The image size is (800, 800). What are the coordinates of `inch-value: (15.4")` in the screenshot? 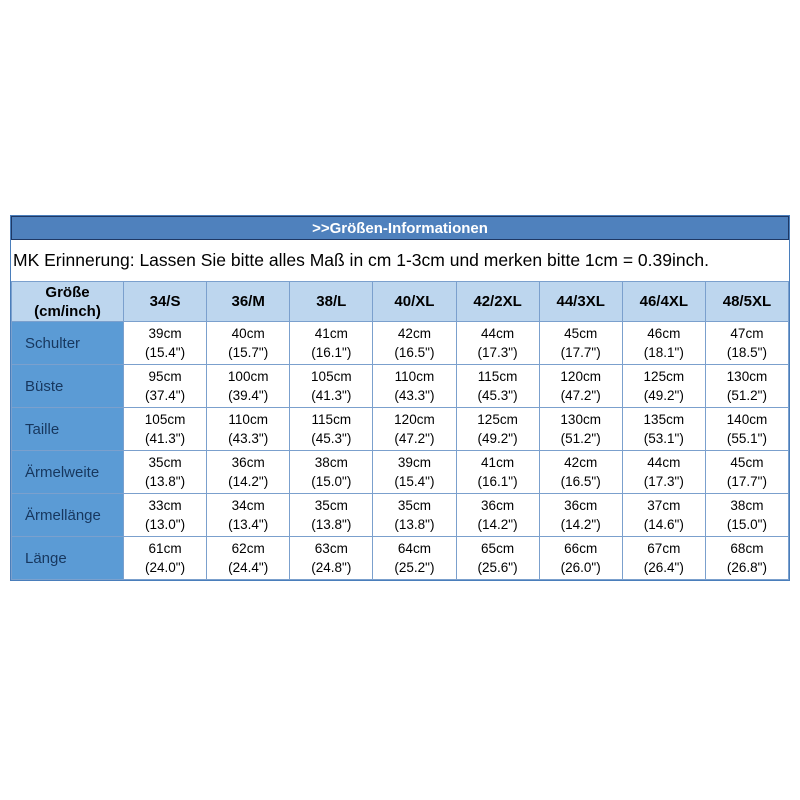 It's located at (414, 481).